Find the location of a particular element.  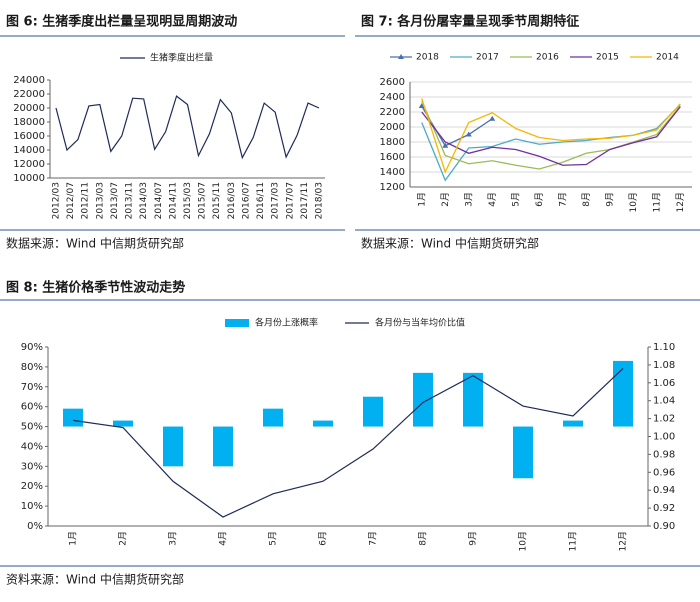

y-tick-label: 22000 is located at coordinates (29, 94).